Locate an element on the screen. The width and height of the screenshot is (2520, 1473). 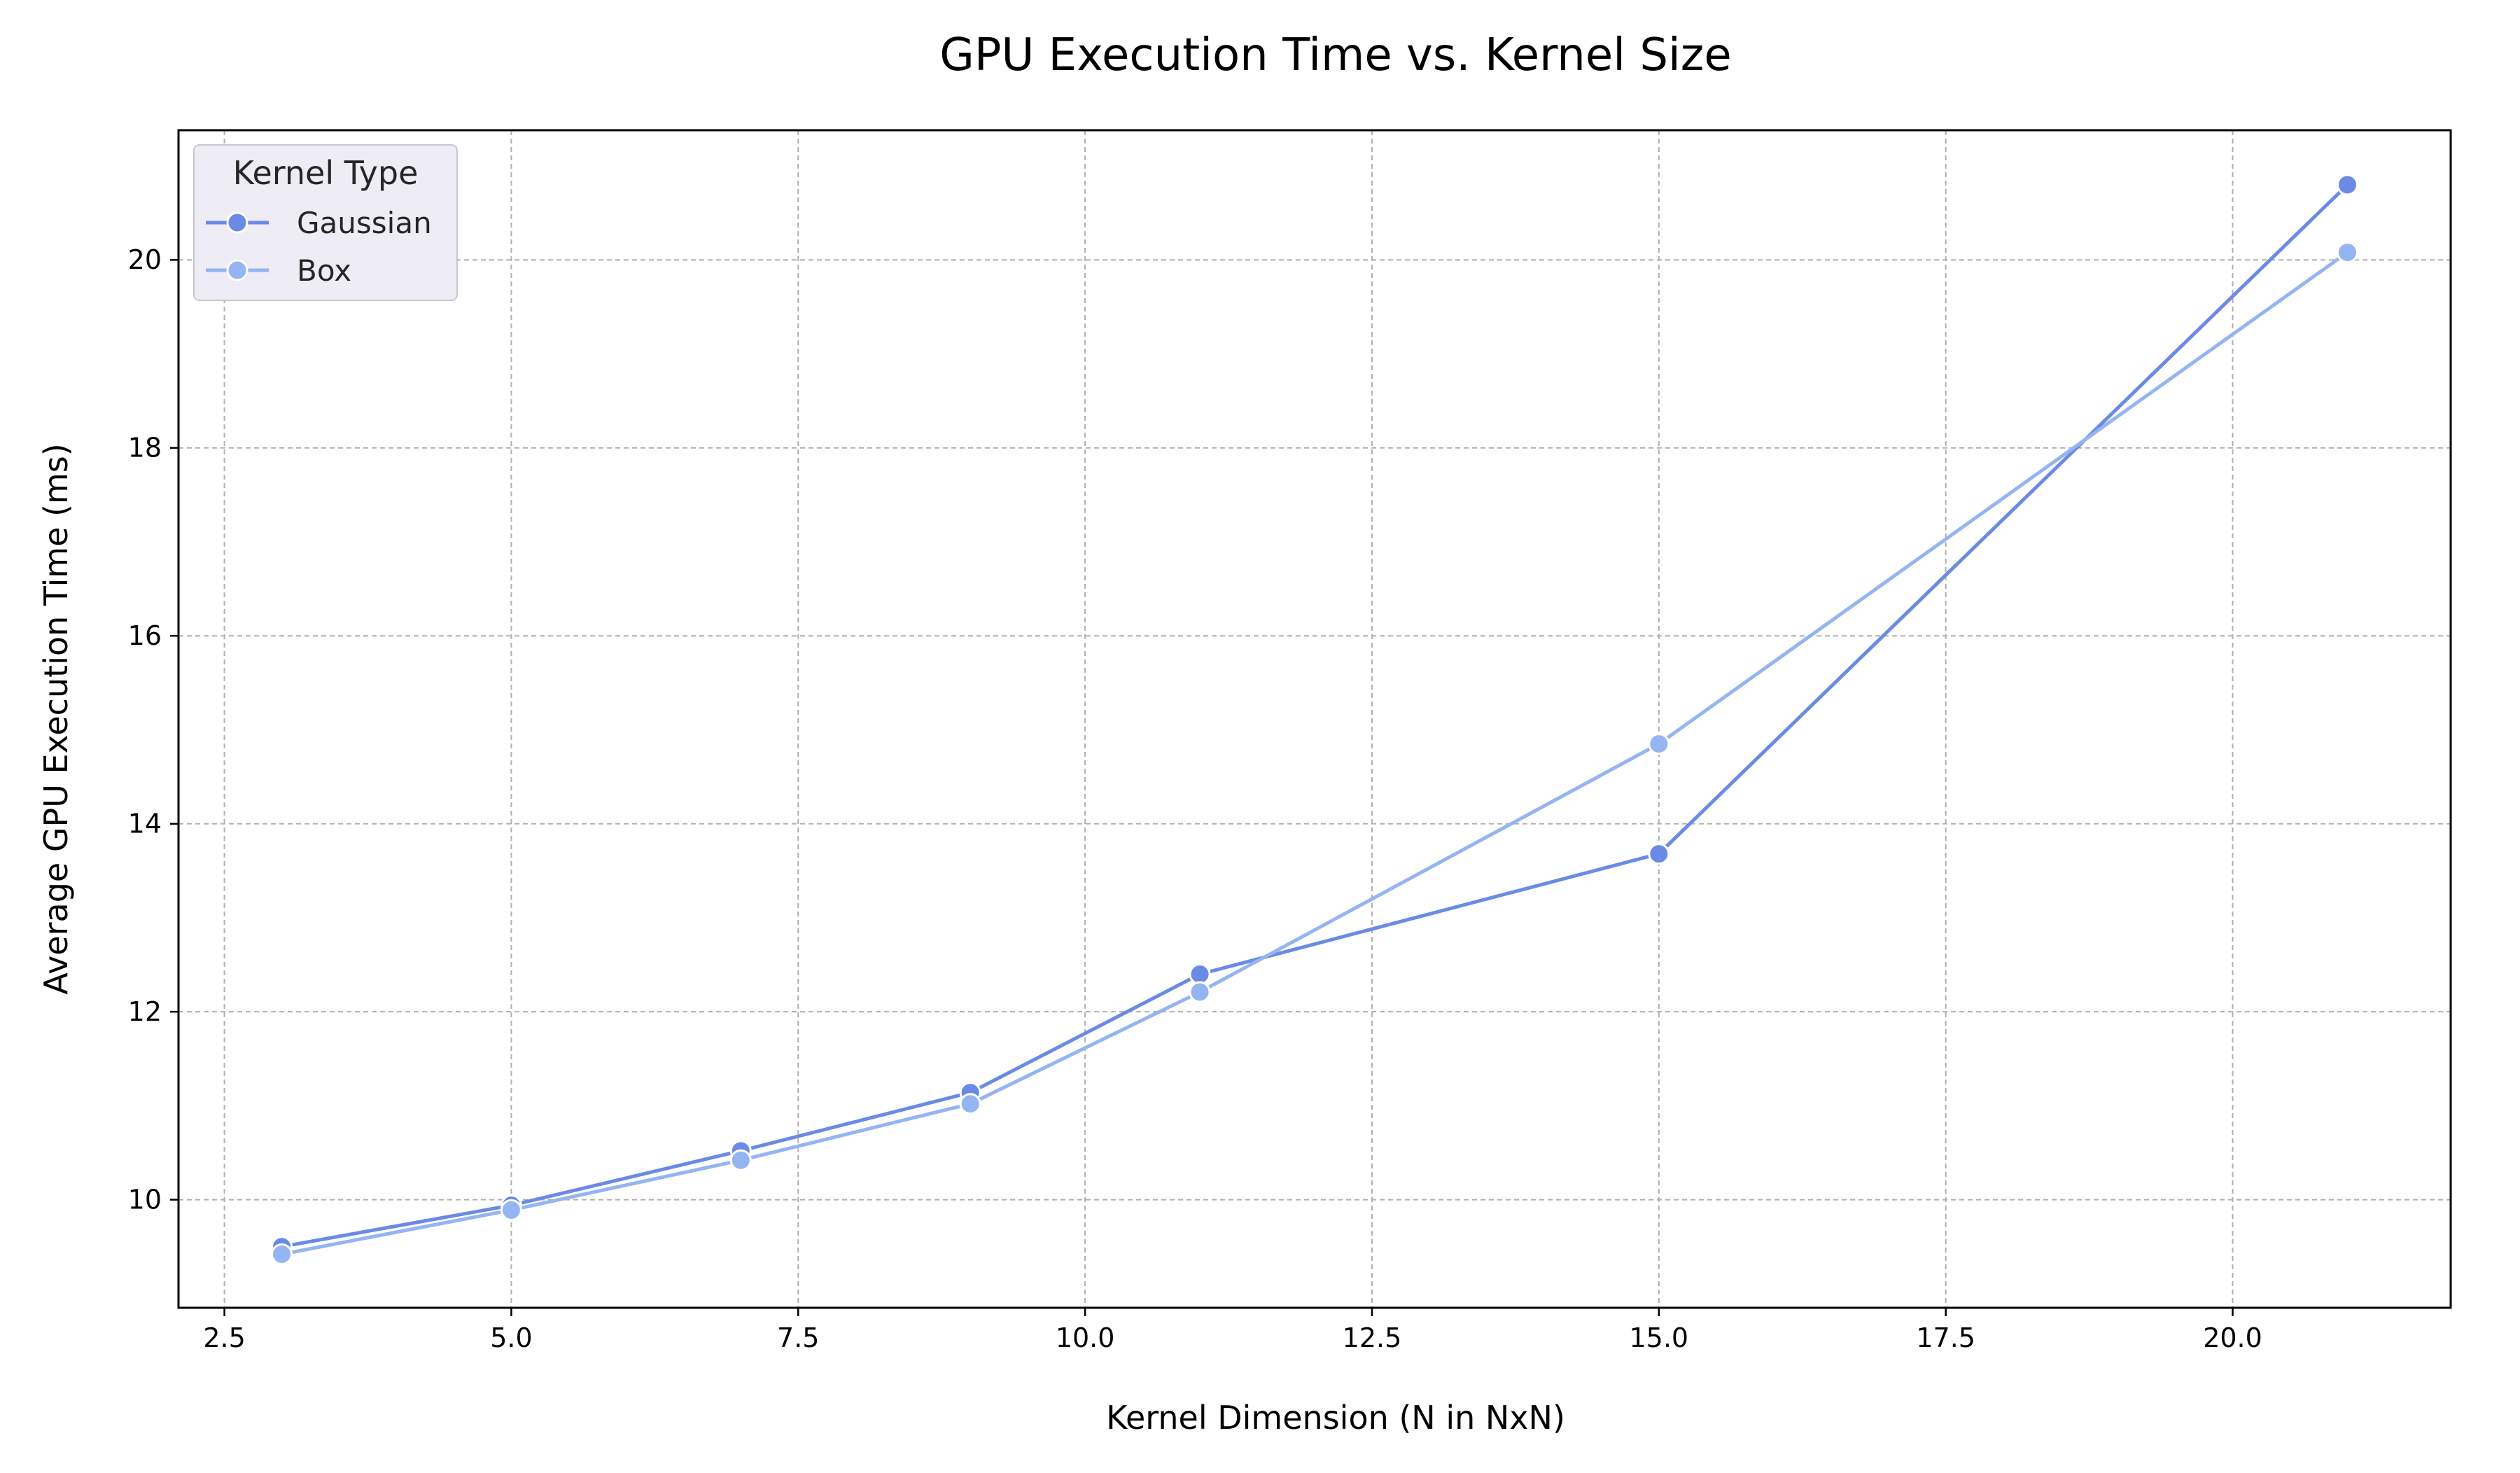
y-tick-label: 10 is located at coordinates (145, 1200).